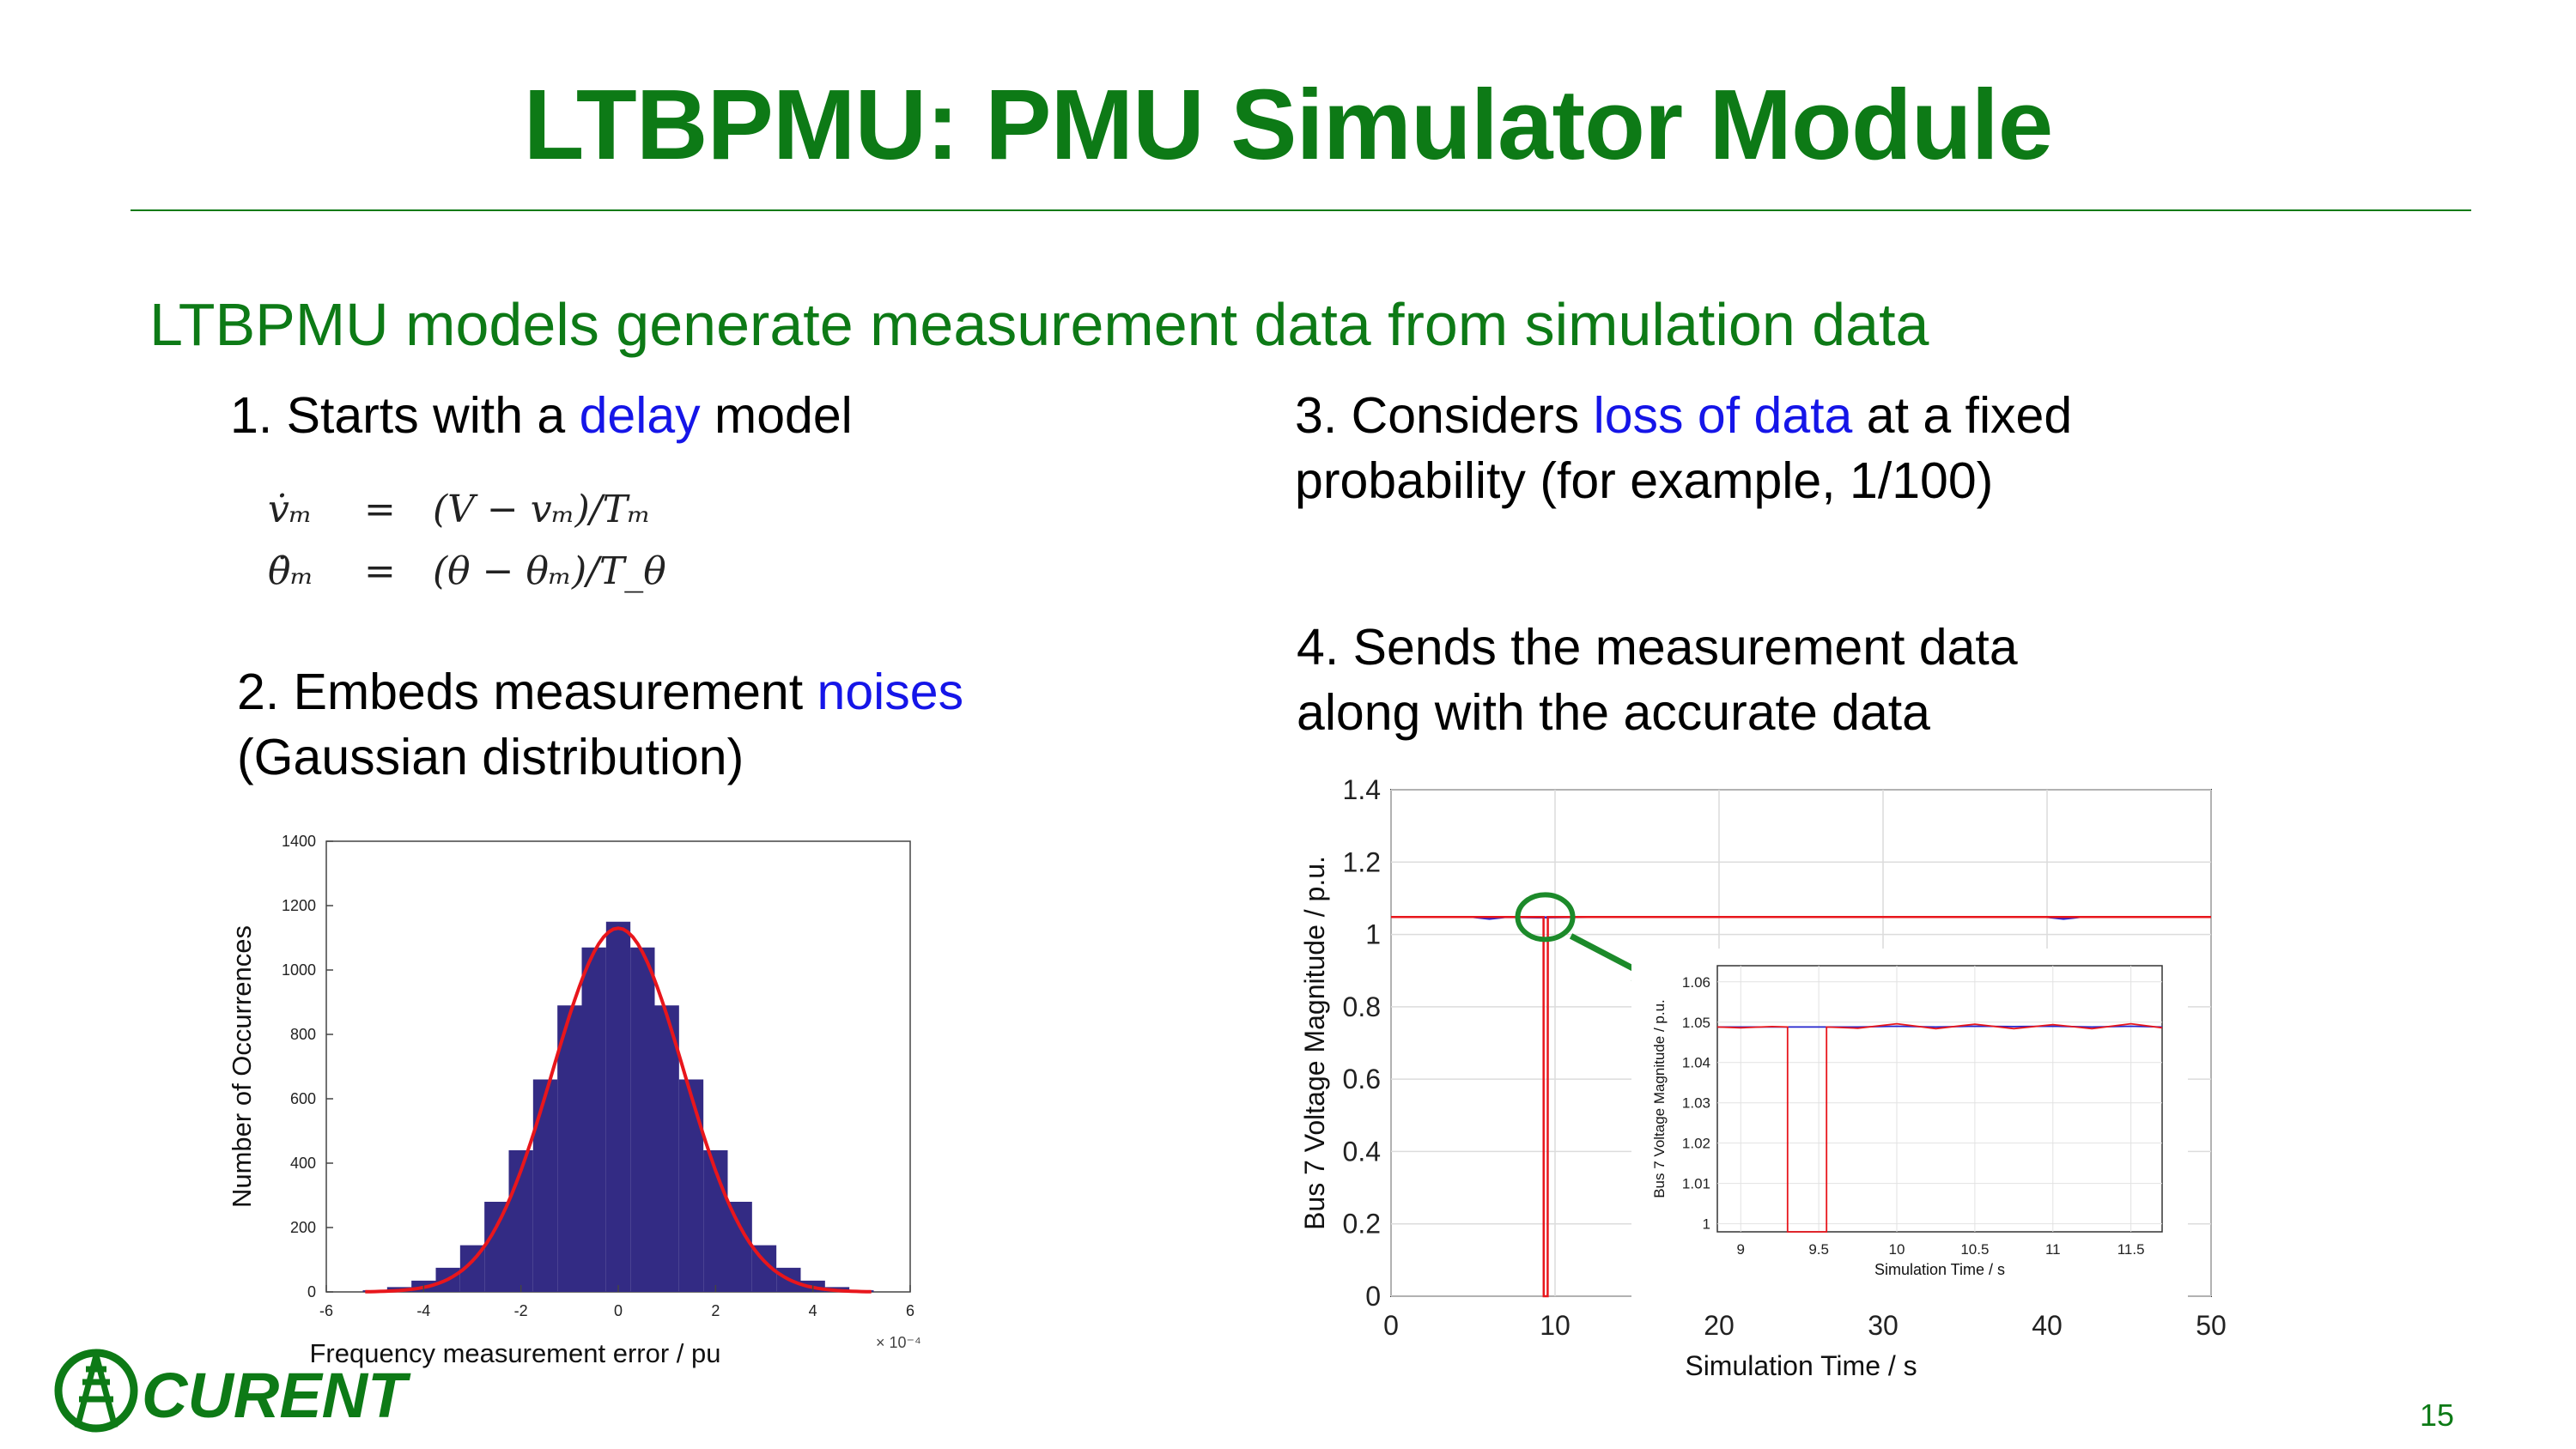 Image resolution: width=2576 pixels, height=1449 pixels. I want to click on histogram-x-tick-label: -2, so click(521, 1310).